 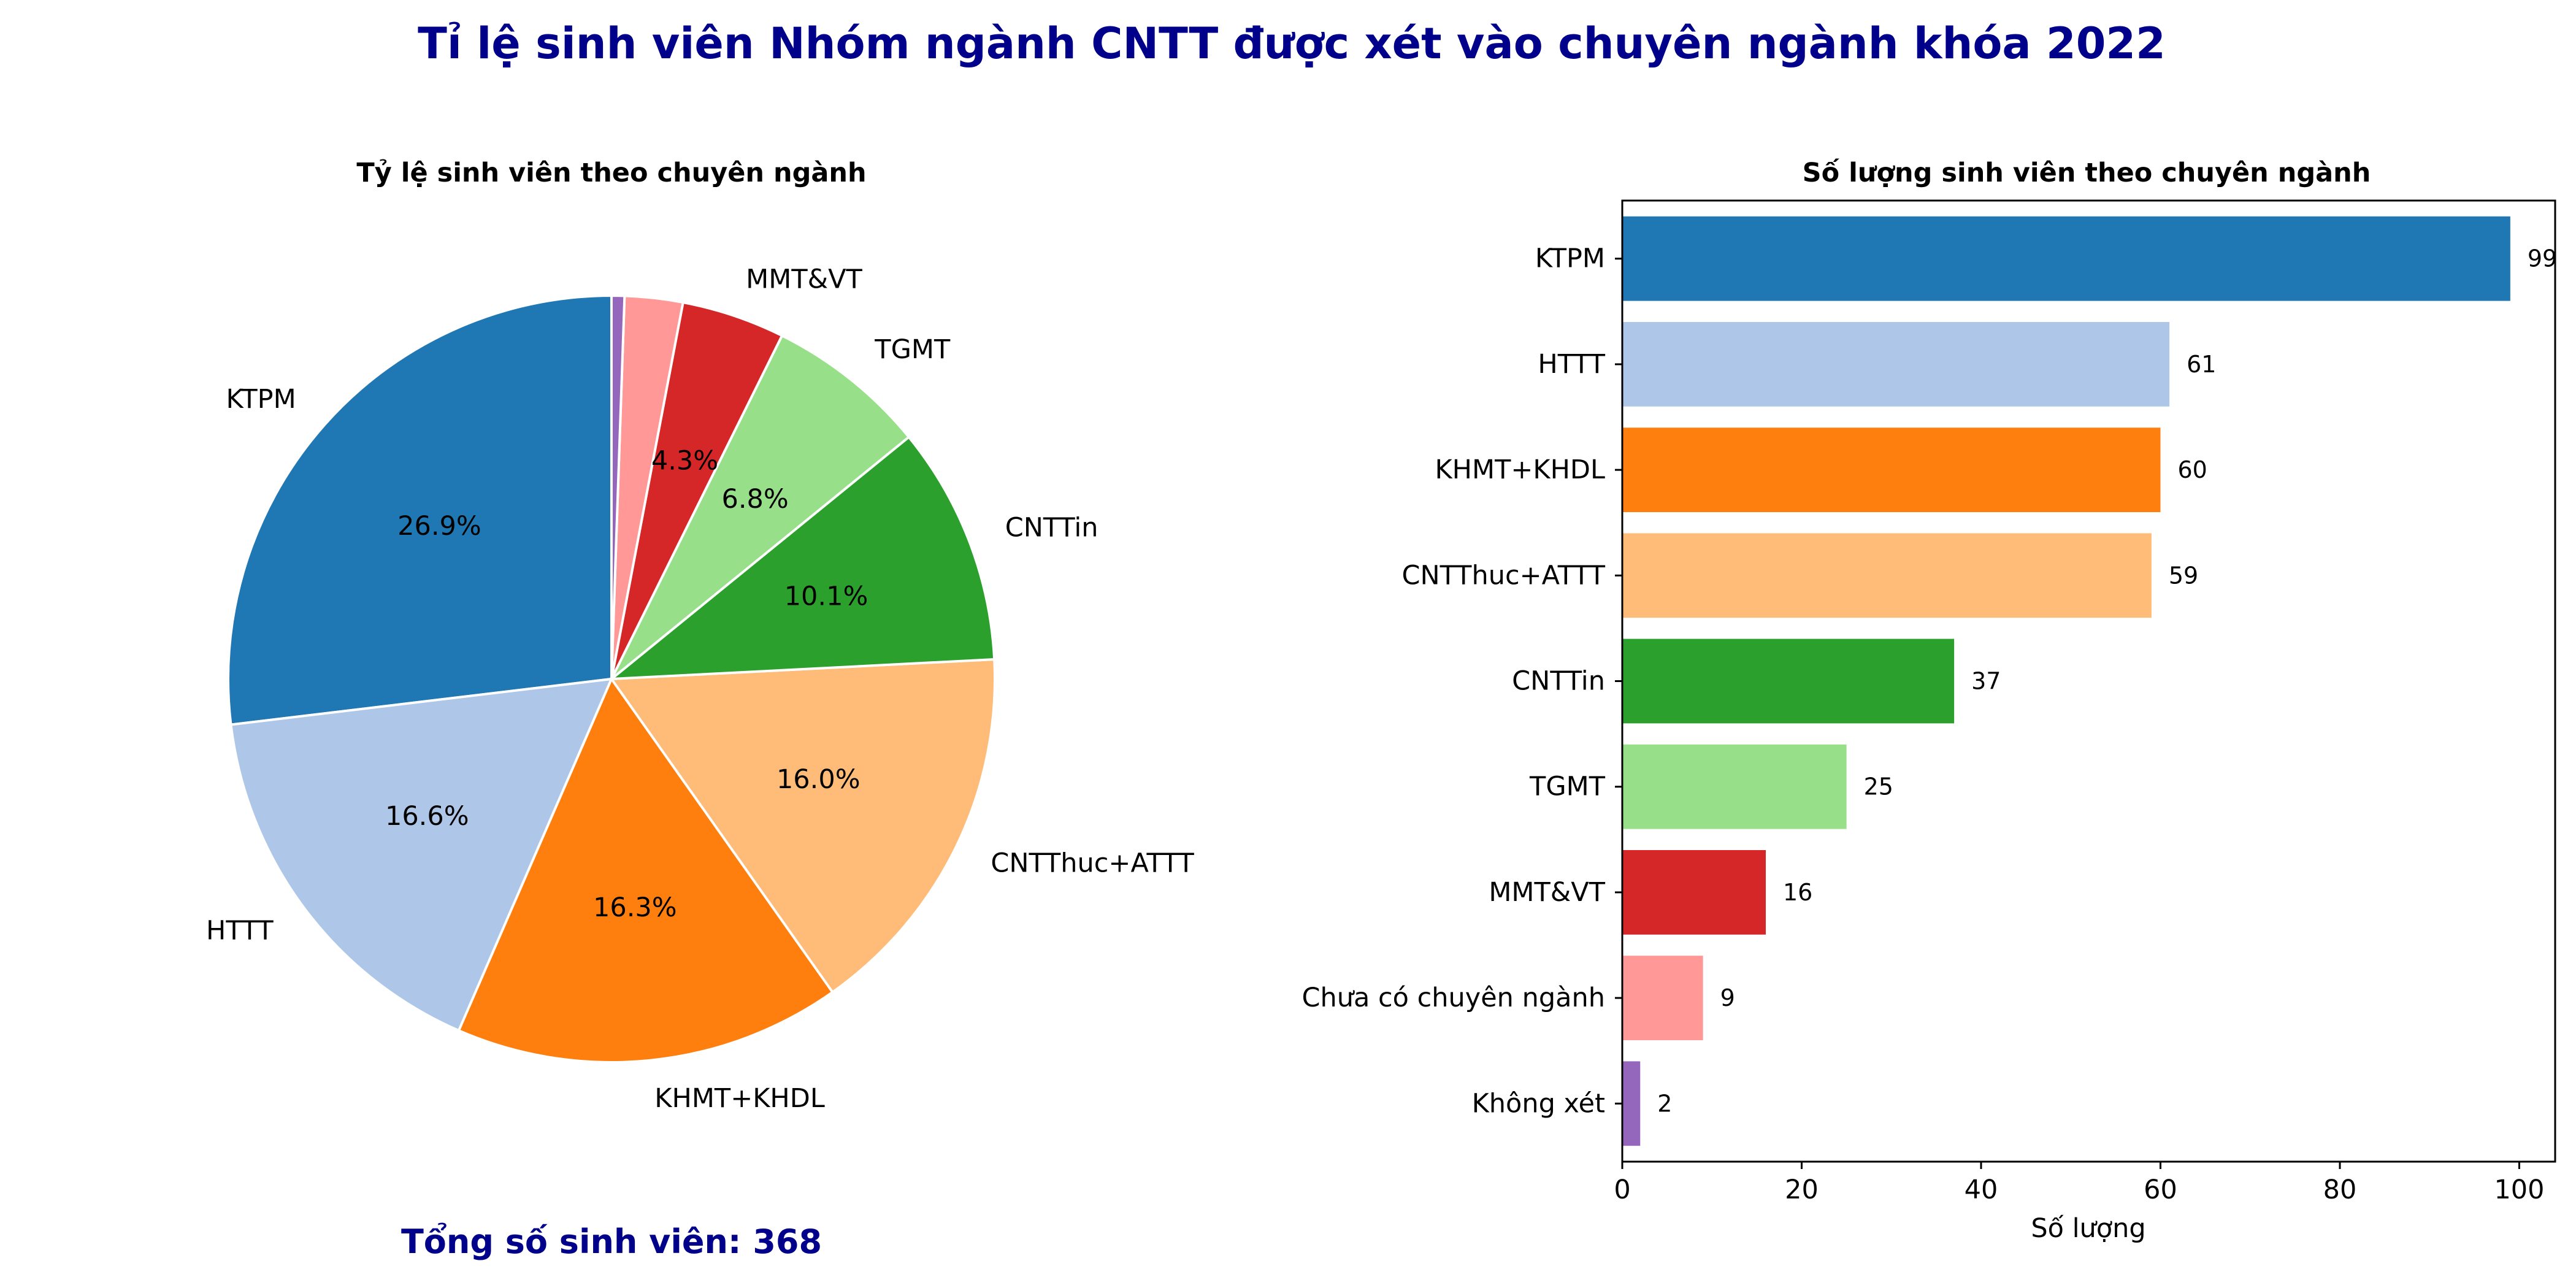 What do you see at coordinates (1092, 863) in the screenshot?
I see `pie-category-label-cntthuc-attt: CNTThuc+ATTT` at bounding box center [1092, 863].